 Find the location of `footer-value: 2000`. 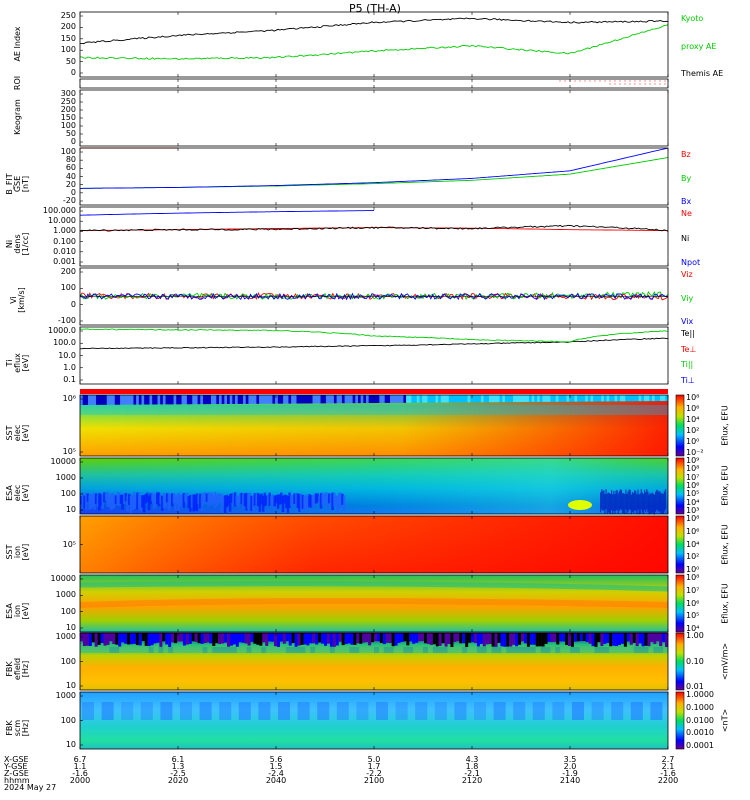

footer-value: 2000 is located at coordinates (80, 780).